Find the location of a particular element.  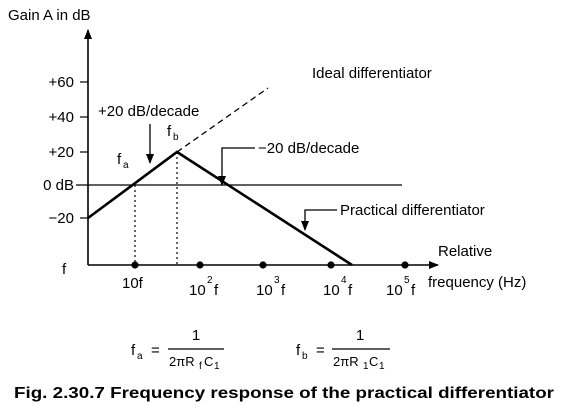

practical-label: Practical differentiator is located at coordinates (412, 210).